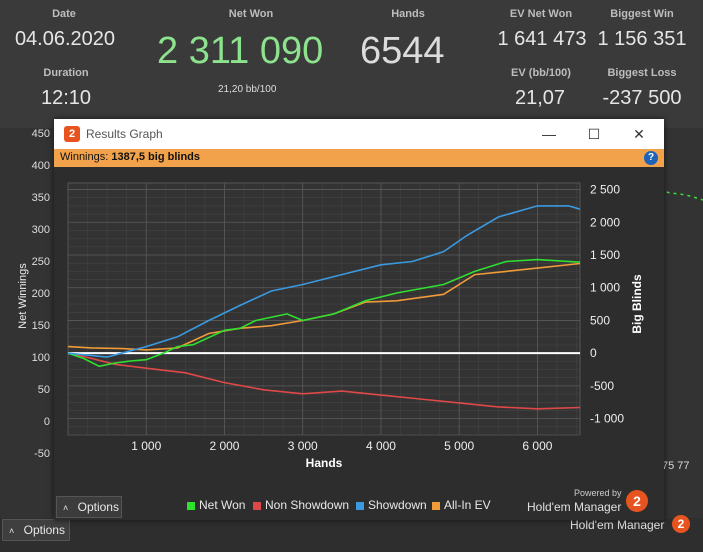  I want to click on ev-label: EV Net Won, so click(541, 14).